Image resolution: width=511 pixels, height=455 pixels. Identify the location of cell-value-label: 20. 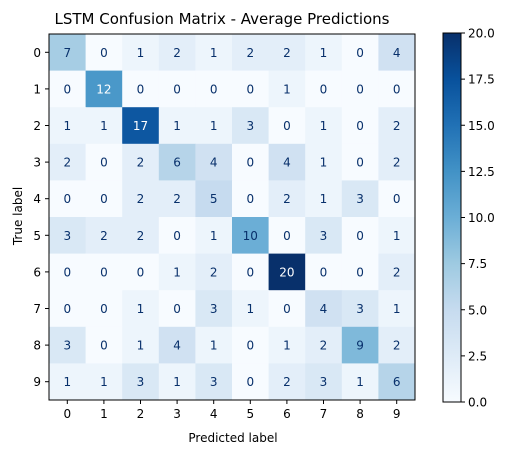
(286, 272).